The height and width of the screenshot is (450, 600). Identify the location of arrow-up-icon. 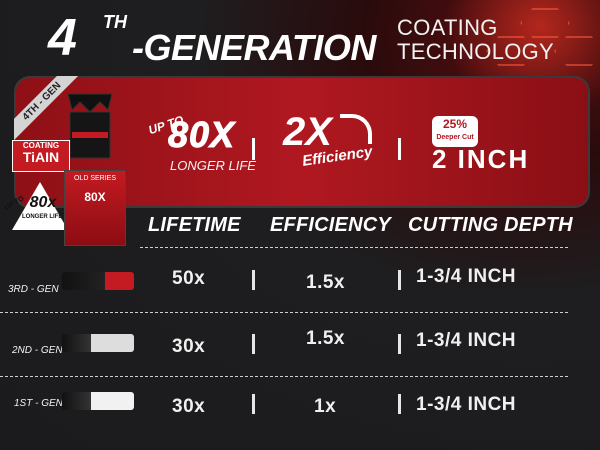
(356, 129).